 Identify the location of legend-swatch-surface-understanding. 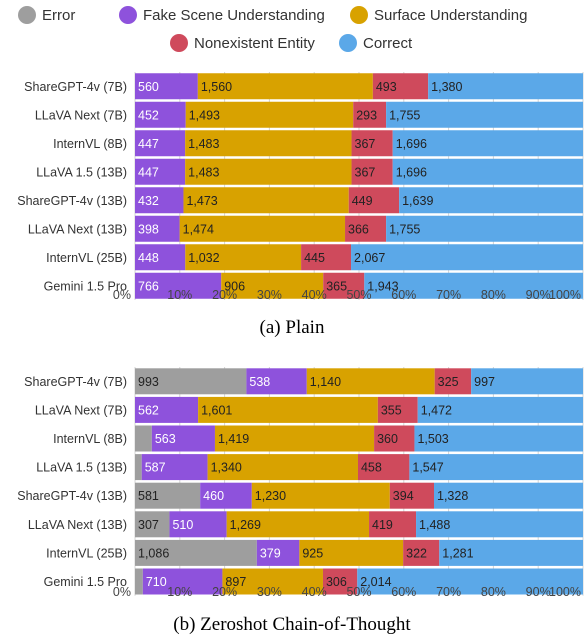
(359, 15).